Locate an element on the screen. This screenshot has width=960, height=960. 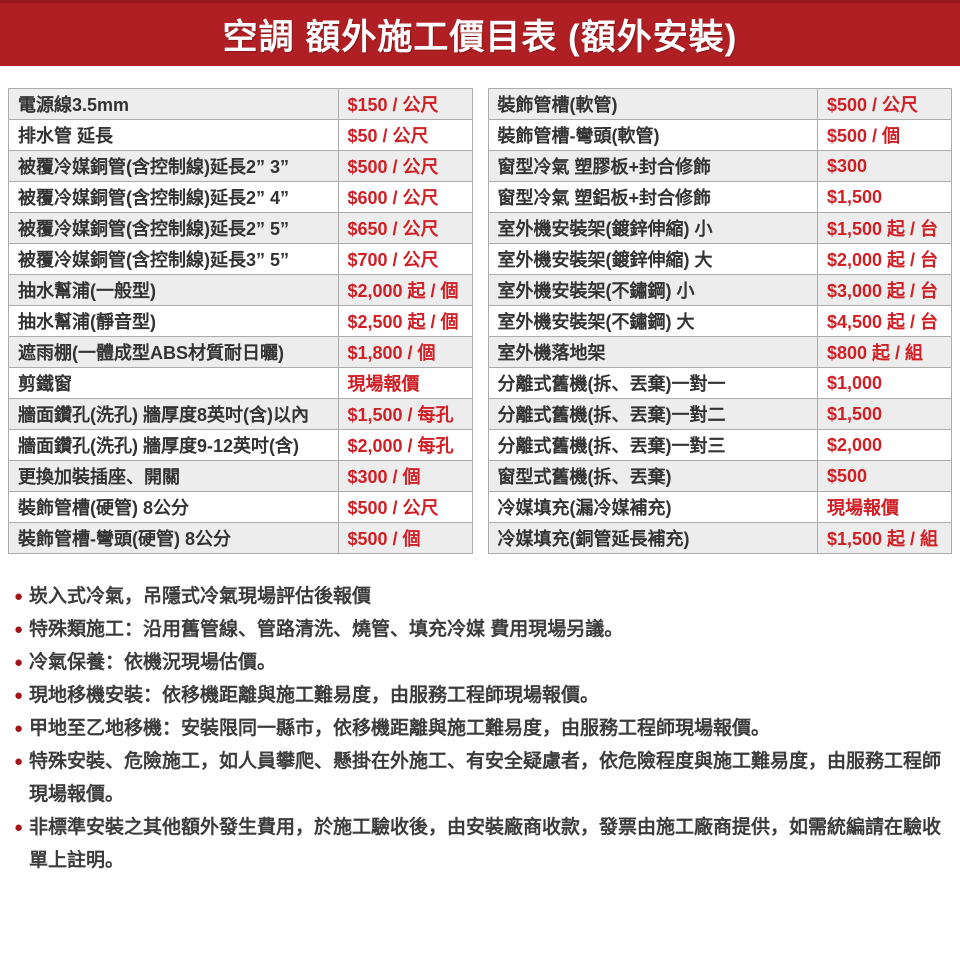
item-label: 抽水幫浦(一般型) is located at coordinates (173, 290).